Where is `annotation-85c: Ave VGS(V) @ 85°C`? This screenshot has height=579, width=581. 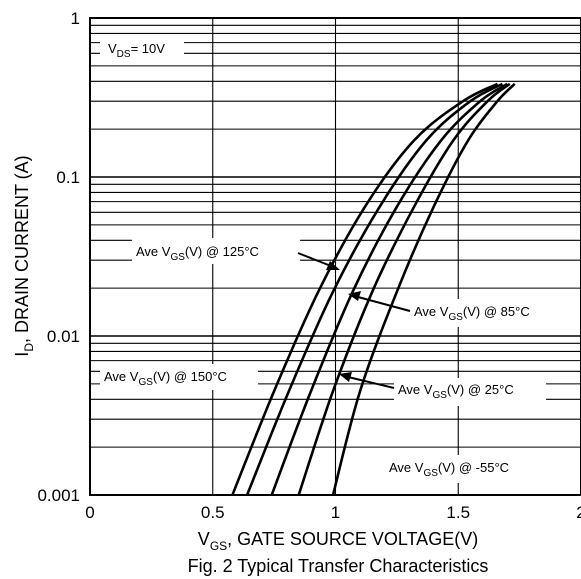
annotation-85c: Ave VGS(V) @ 85°C is located at coordinates (472, 313).